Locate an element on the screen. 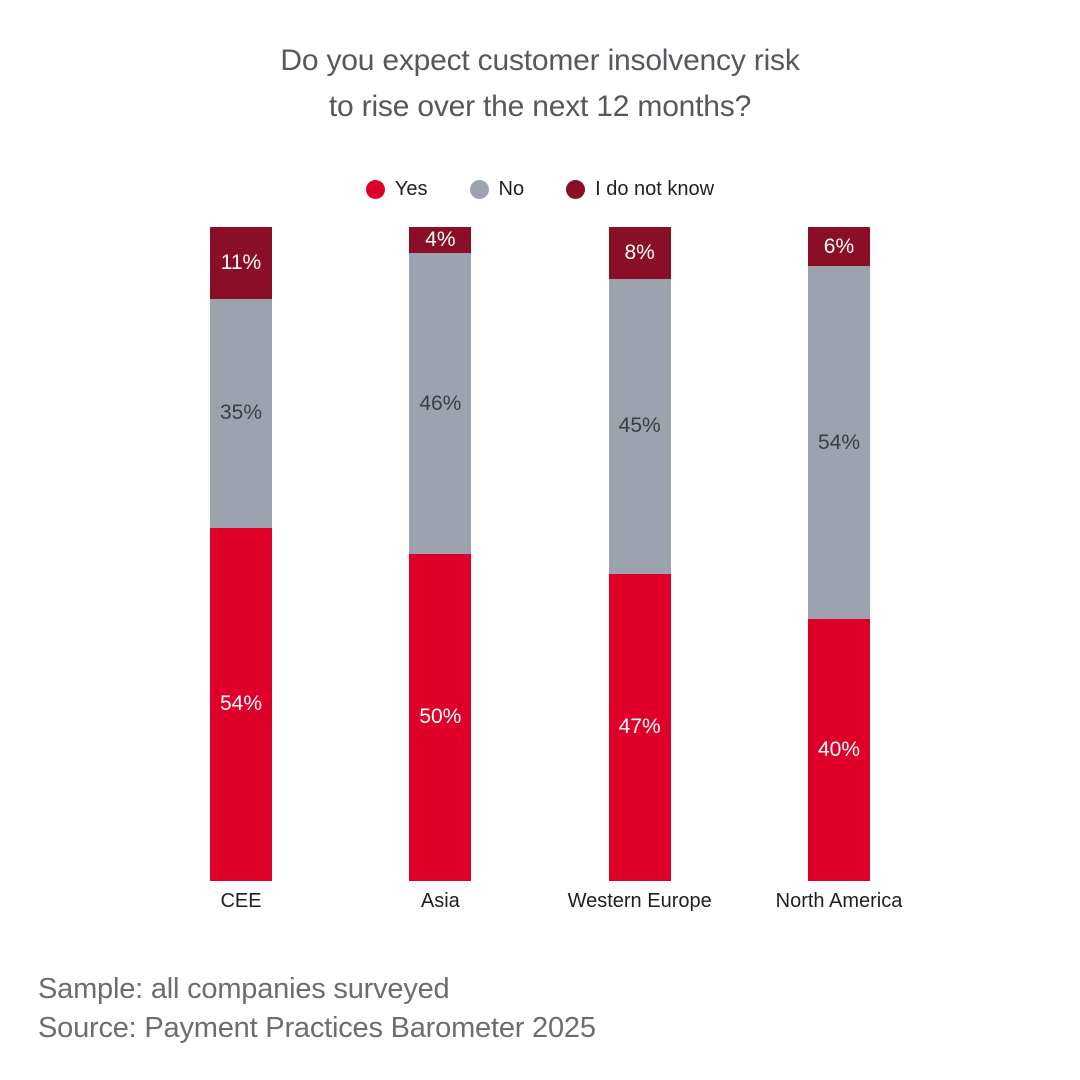 The height and width of the screenshot is (1080, 1080). segment-i-do-not-know-asia: 4% is located at coordinates (440, 240).